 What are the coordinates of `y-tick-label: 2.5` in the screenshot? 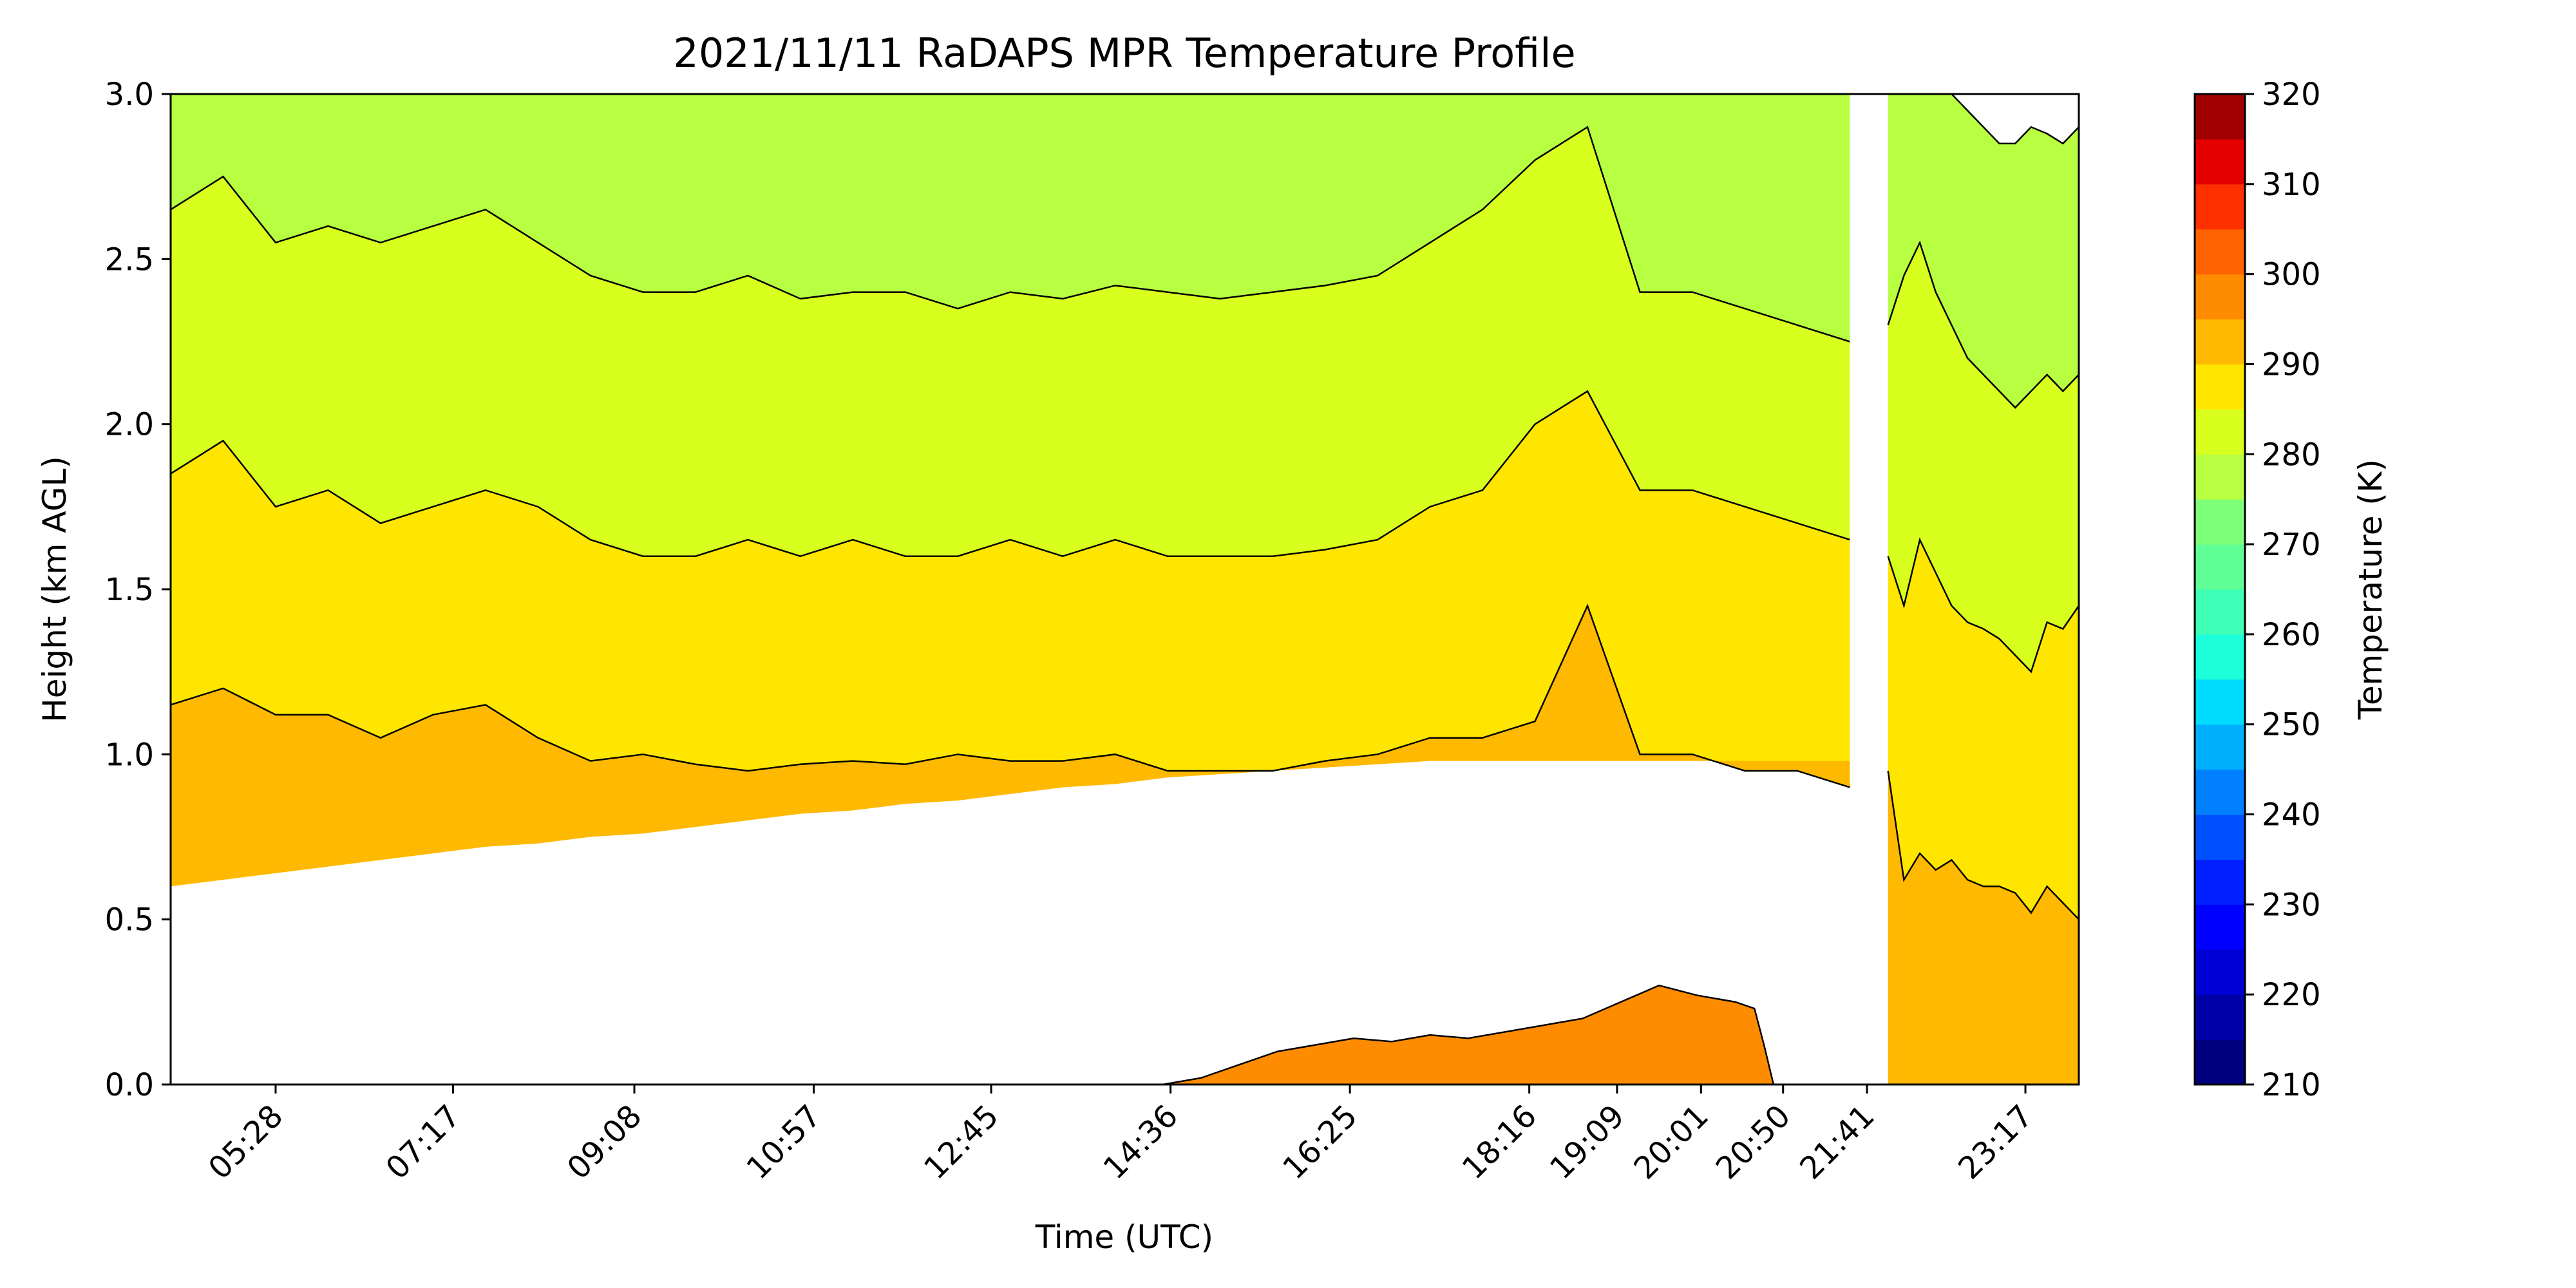 It's located at (129, 260).